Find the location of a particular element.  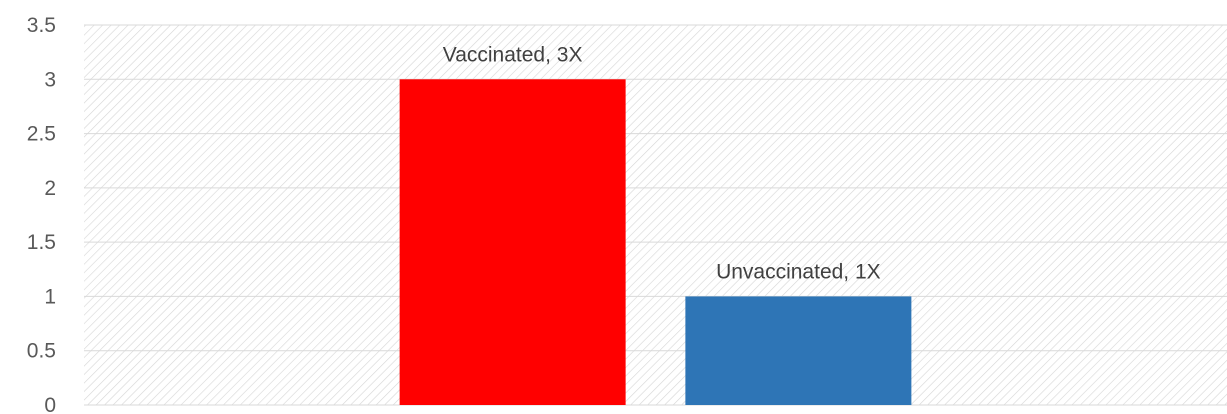

data-label-unvaccinated: Unvaccinated, 1X is located at coordinates (798, 271).